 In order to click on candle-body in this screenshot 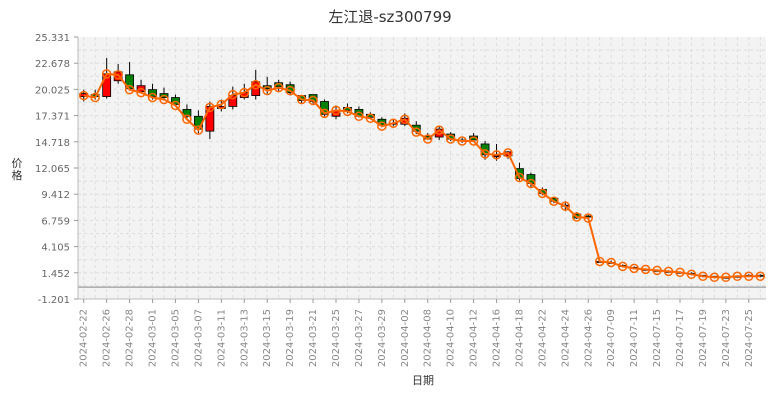, I will do `click(187, 112)`.